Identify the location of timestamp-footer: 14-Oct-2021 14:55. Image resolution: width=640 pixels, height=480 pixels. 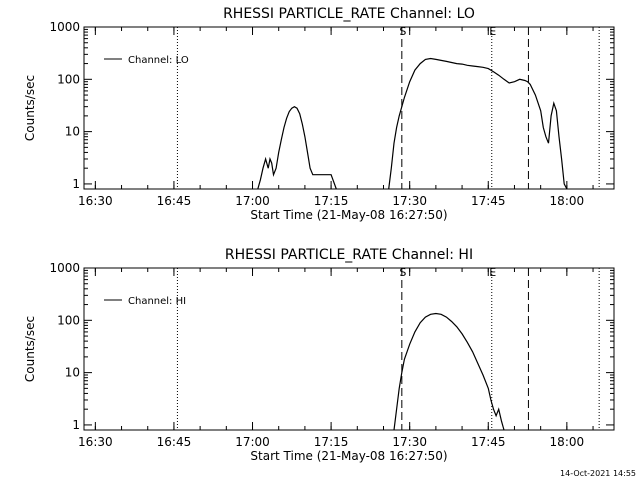
(598, 473).